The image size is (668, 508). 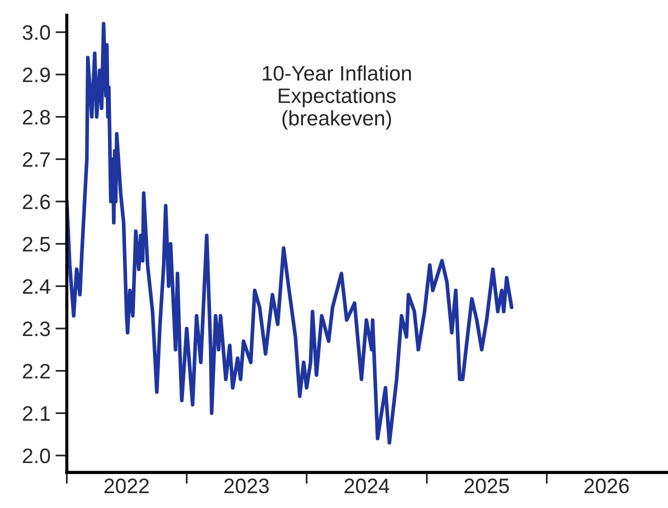 I want to click on y-tick-label: 2.6, so click(x=36, y=202).